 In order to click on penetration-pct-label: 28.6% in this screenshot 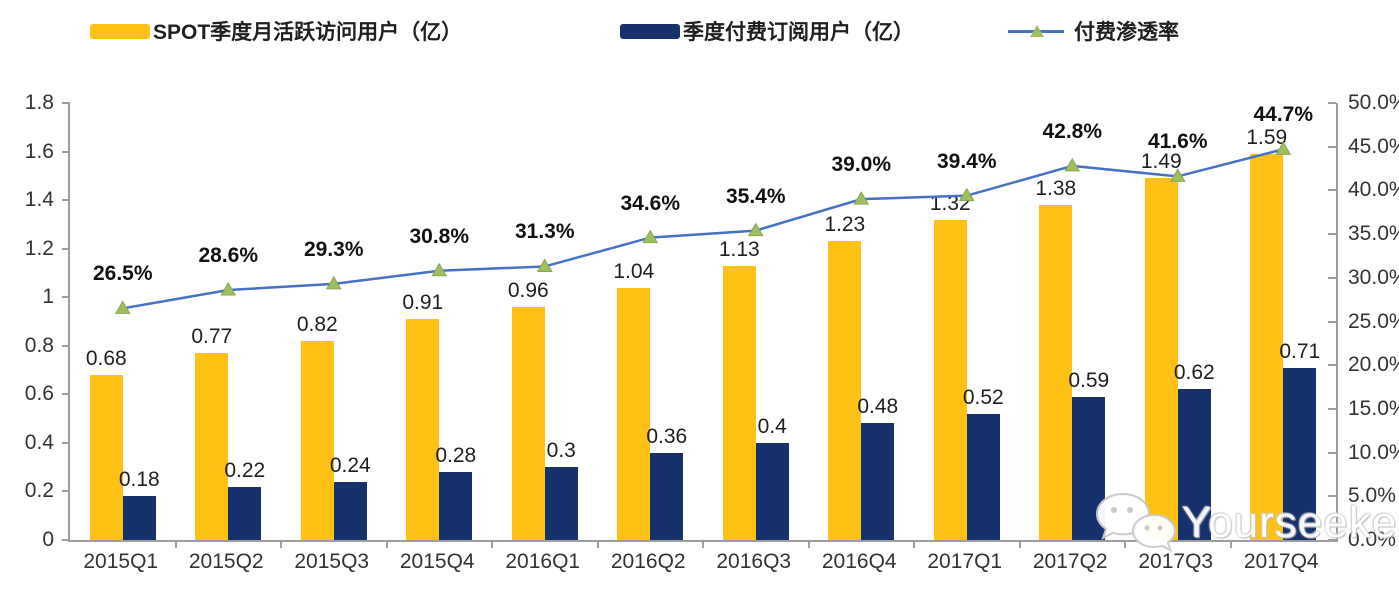, I will do `click(228, 256)`.